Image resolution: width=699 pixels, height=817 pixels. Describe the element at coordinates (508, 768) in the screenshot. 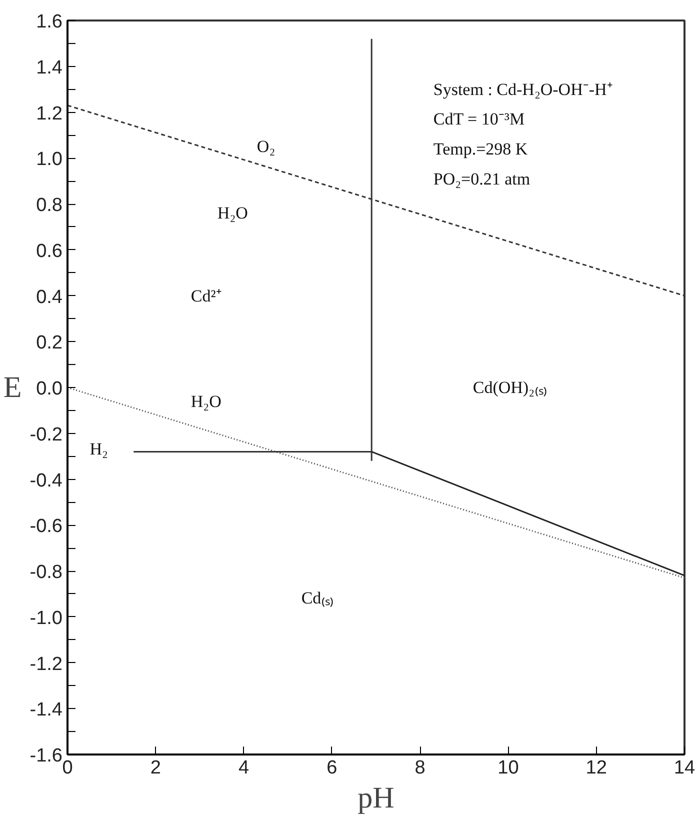

I see `x-tick-label: 10` at that location.